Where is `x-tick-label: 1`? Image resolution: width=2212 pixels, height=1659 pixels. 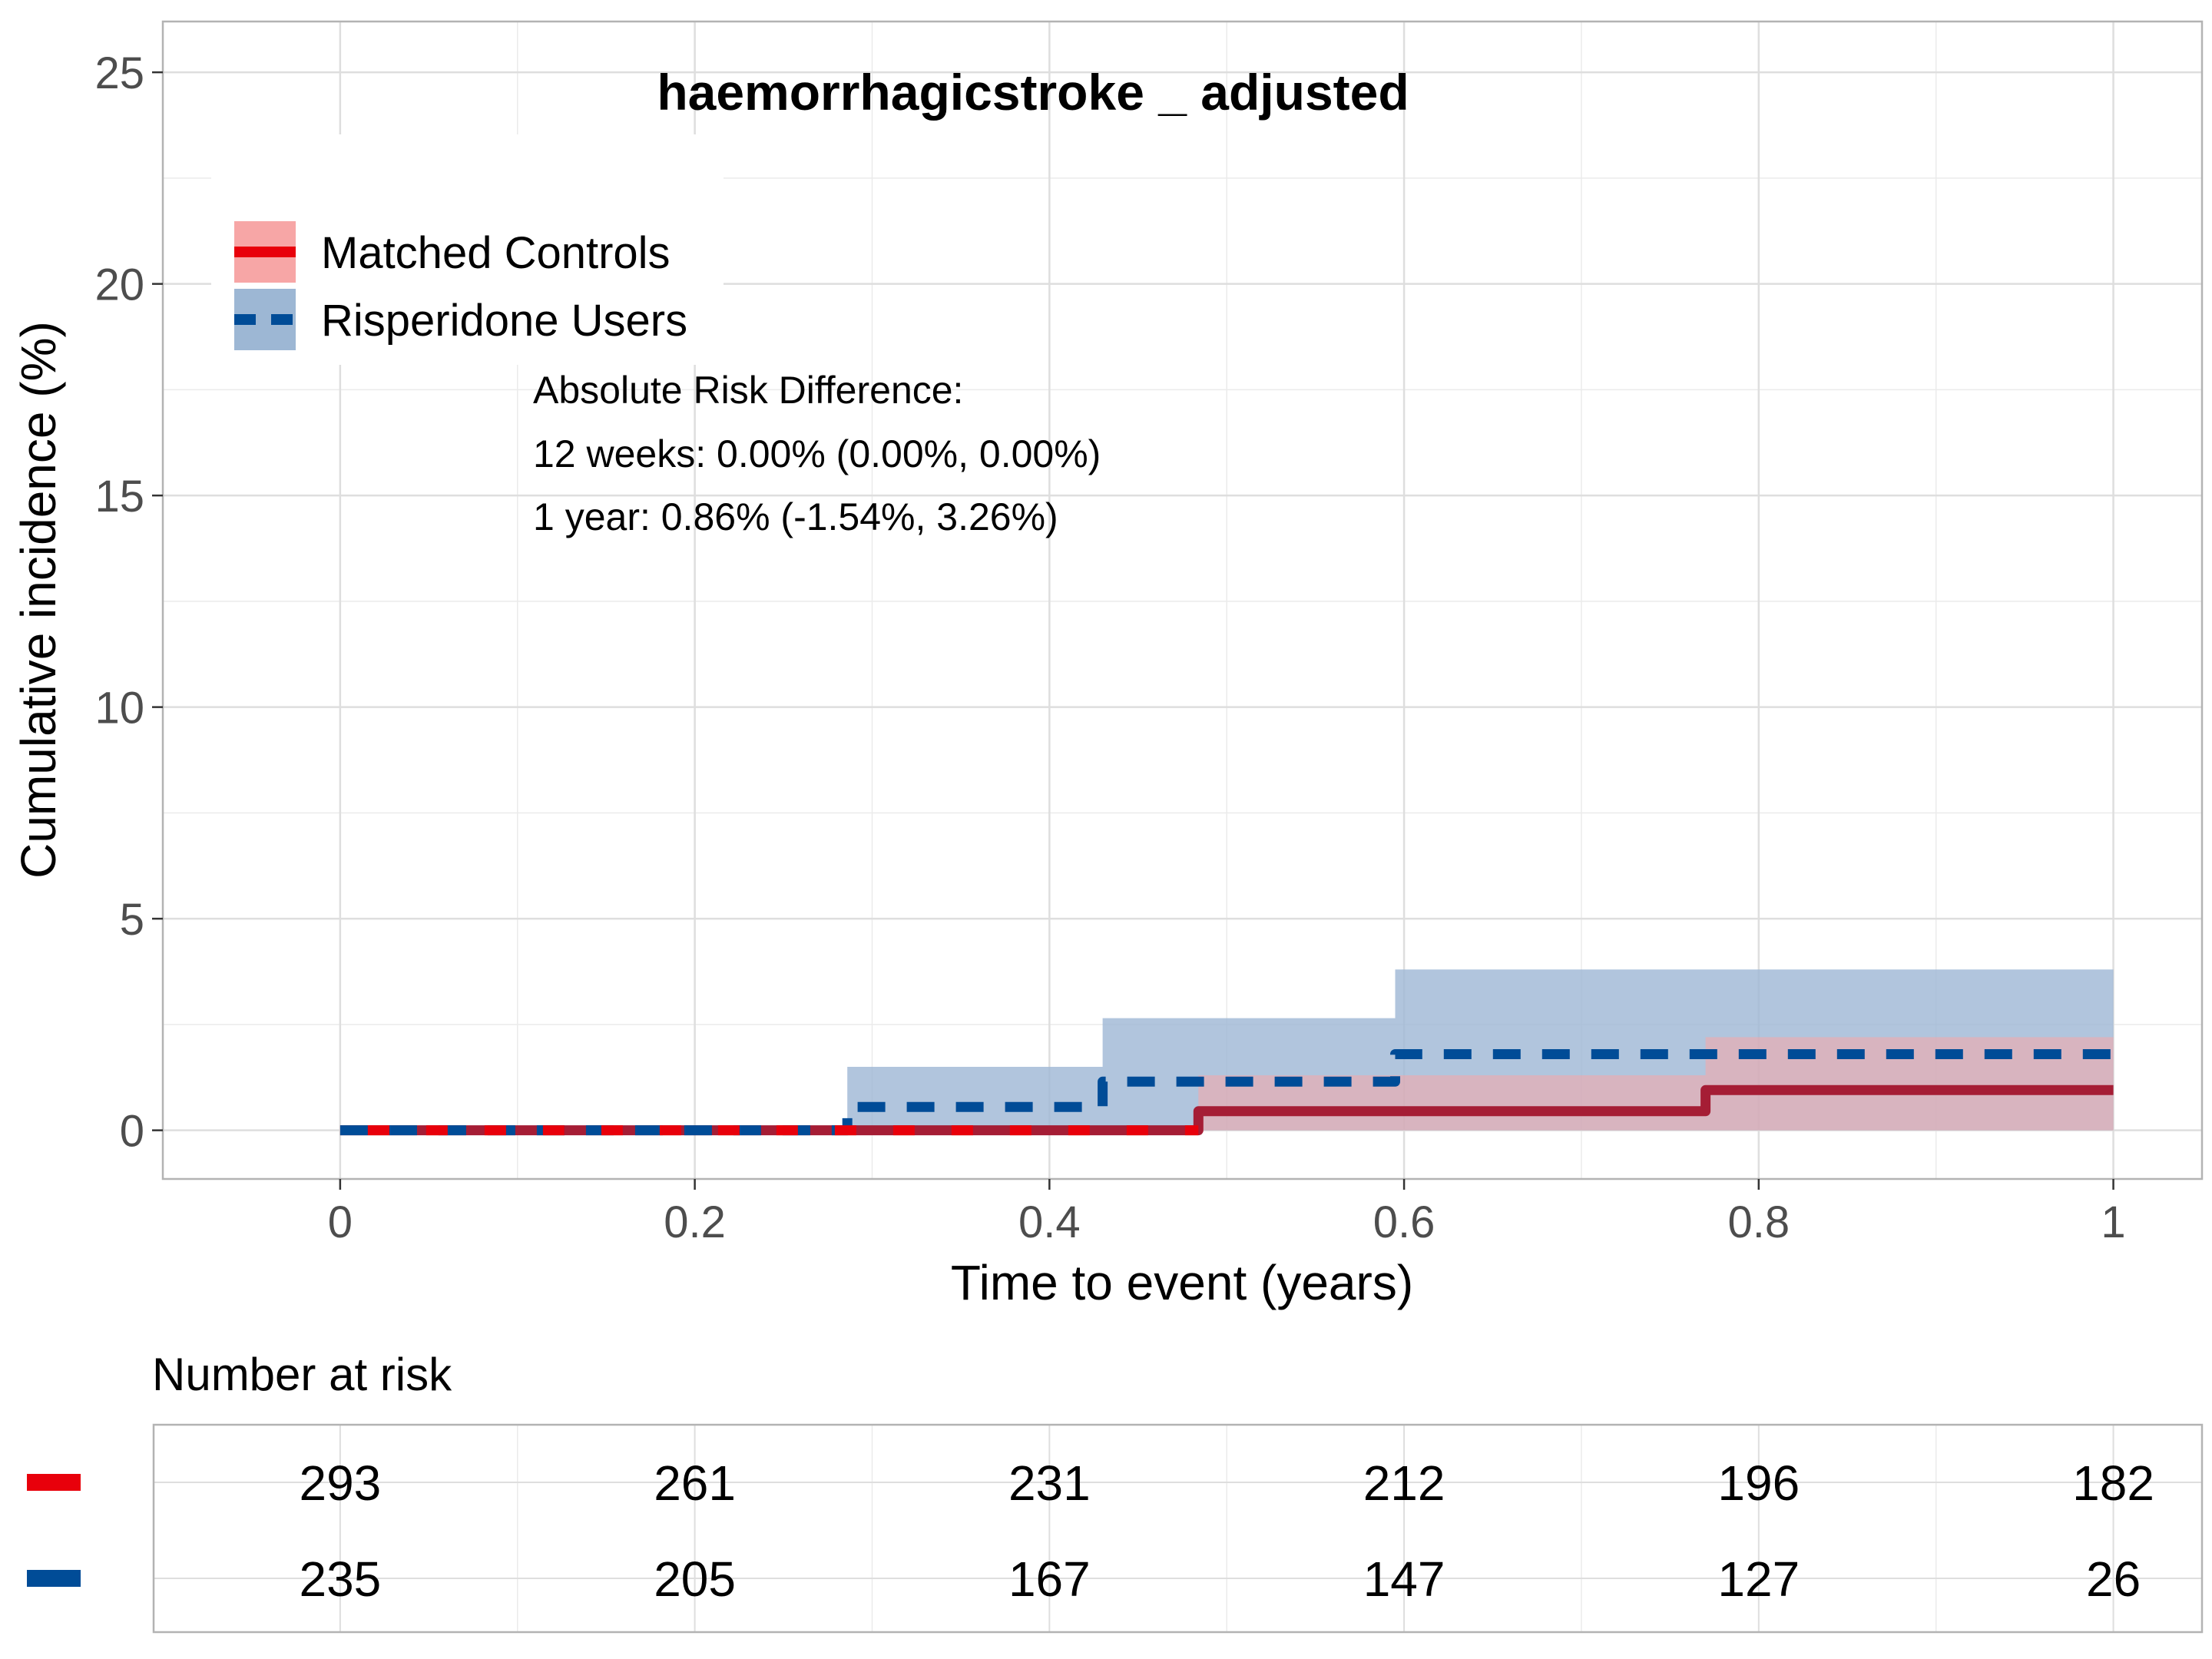 x-tick-label: 1 is located at coordinates (2113, 1222).